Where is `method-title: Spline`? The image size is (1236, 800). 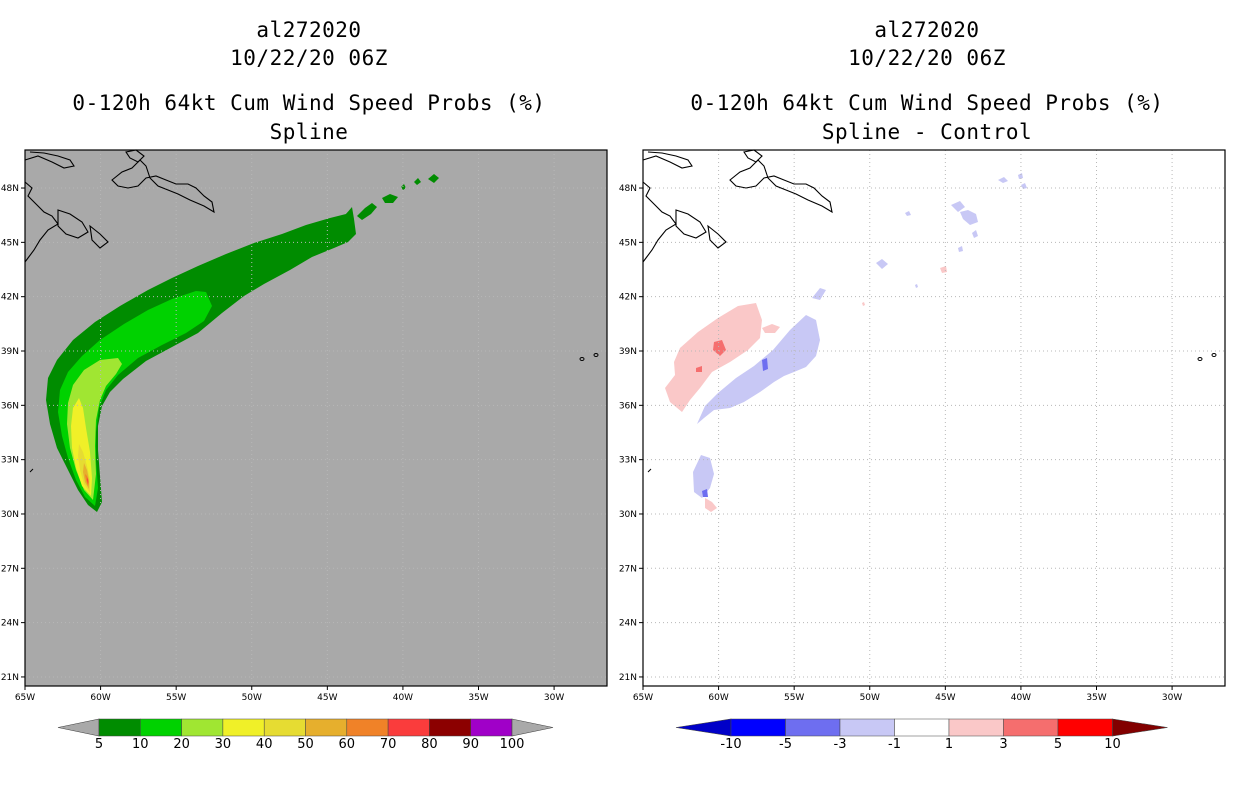
method-title: Spline is located at coordinates (309, 132).